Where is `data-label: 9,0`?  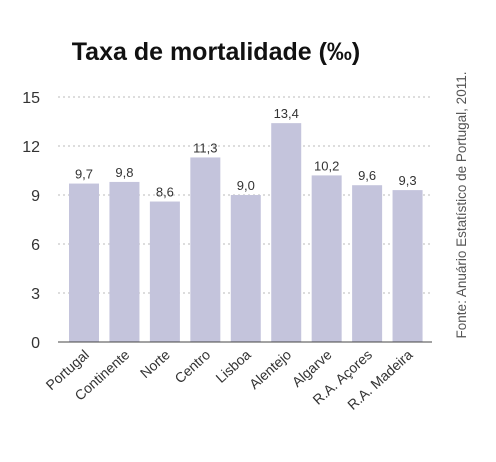 data-label: 9,0 is located at coordinates (246, 185).